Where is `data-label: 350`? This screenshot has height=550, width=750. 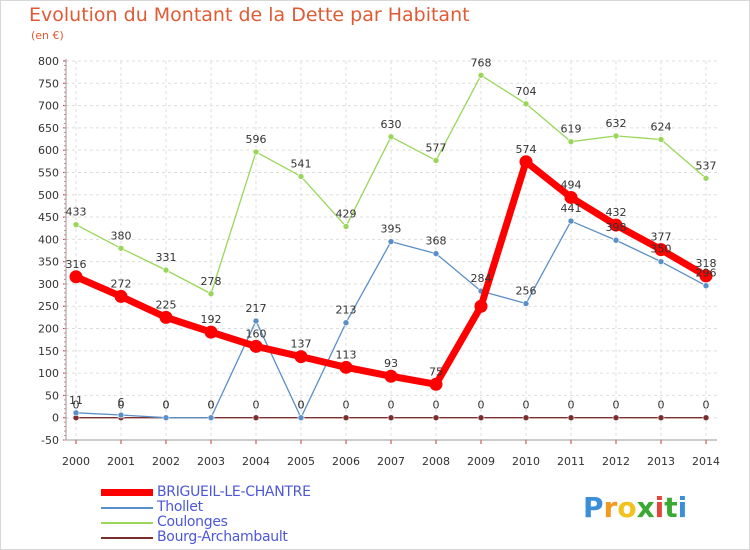 data-label: 350 is located at coordinates (661, 249).